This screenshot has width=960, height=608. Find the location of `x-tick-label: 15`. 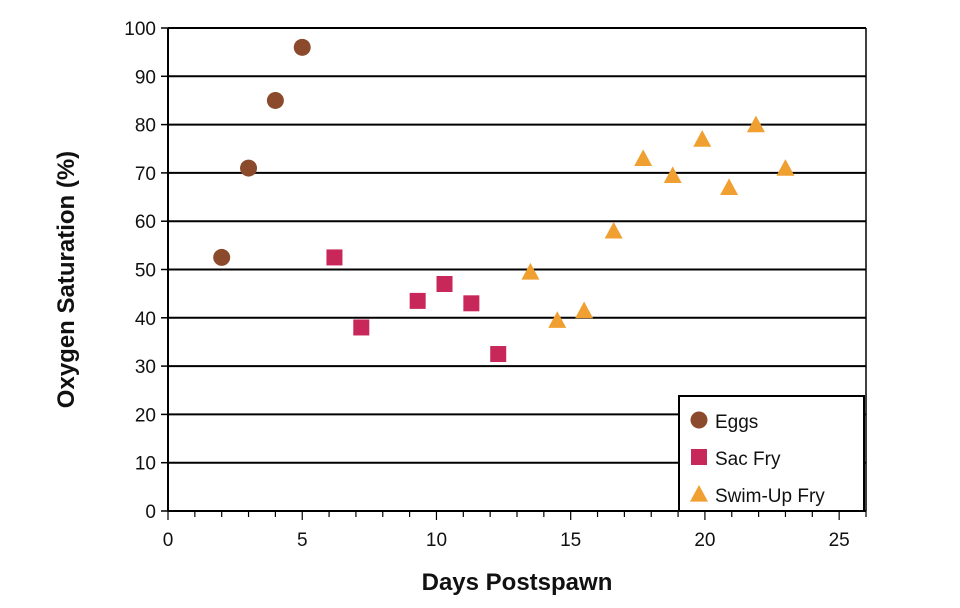

x-tick-label: 15 is located at coordinates (570, 540).